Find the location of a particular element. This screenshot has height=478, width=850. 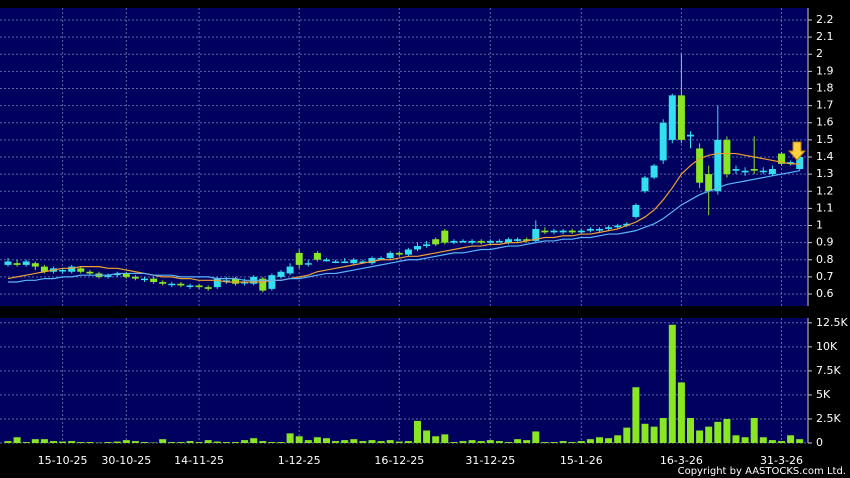

copyright: Copyright by AASTOCKS.com Ltd. is located at coordinates (762, 471).